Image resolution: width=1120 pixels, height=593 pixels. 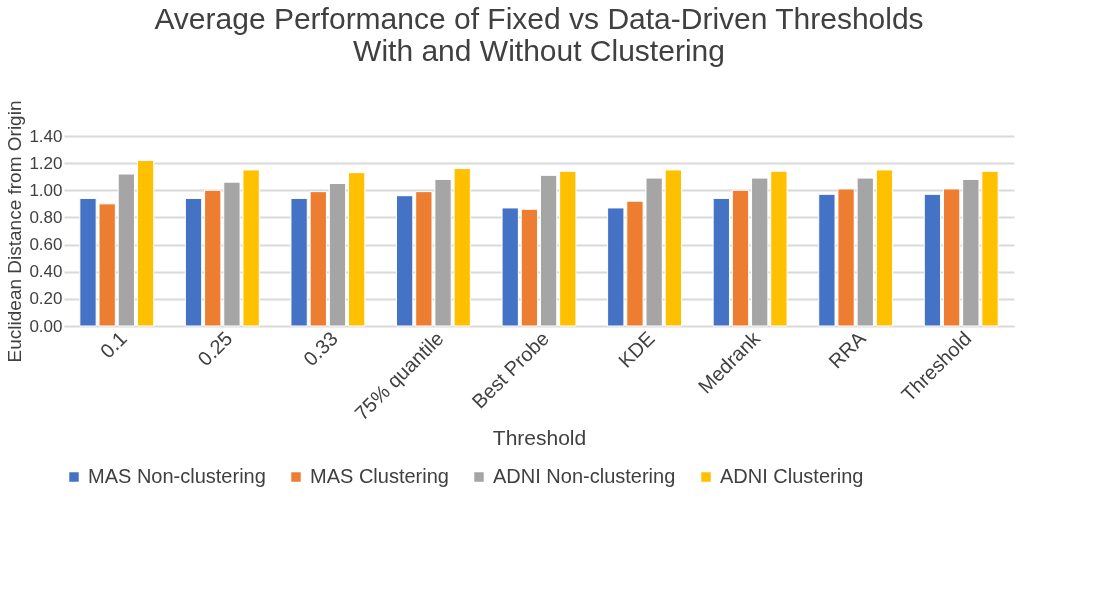 I want to click on y-tick-label: 1.00, so click(x=46, y=190).